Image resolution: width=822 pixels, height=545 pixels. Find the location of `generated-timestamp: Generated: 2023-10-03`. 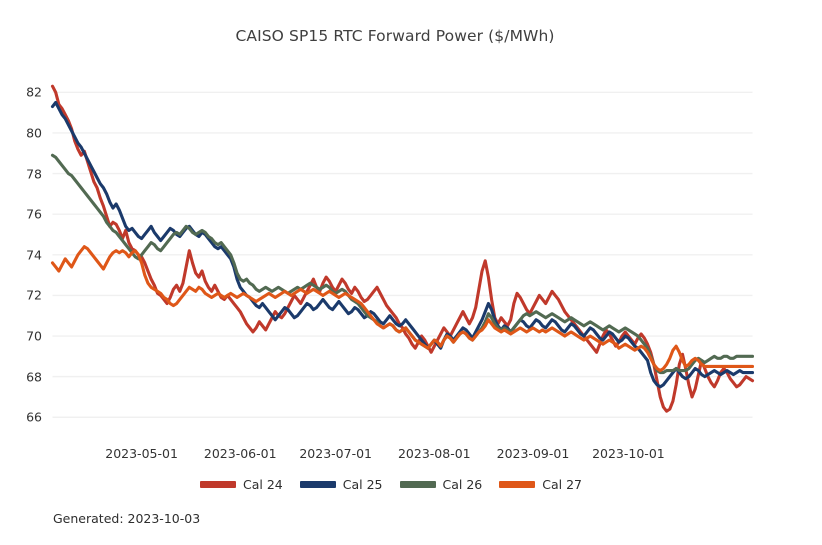

generated-timestamp: Generated: 2023-10-03 is located at coordinates (127, 518).